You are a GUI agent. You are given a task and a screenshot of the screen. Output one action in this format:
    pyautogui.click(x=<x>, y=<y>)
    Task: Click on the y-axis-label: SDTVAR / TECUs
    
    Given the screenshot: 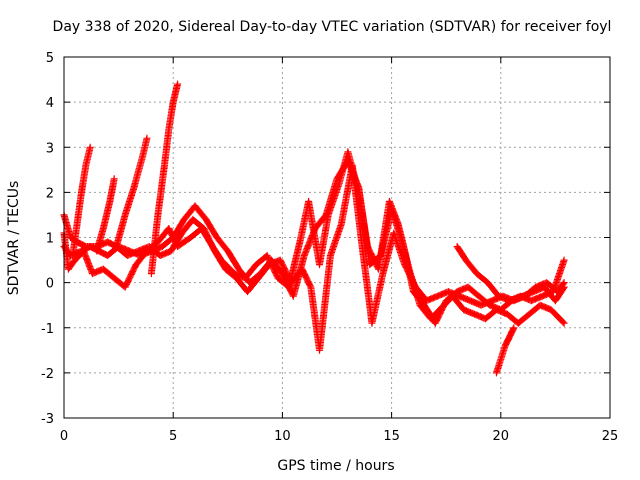 What is the action you would take?
    pyautogui.click(x=14, y=238)
    